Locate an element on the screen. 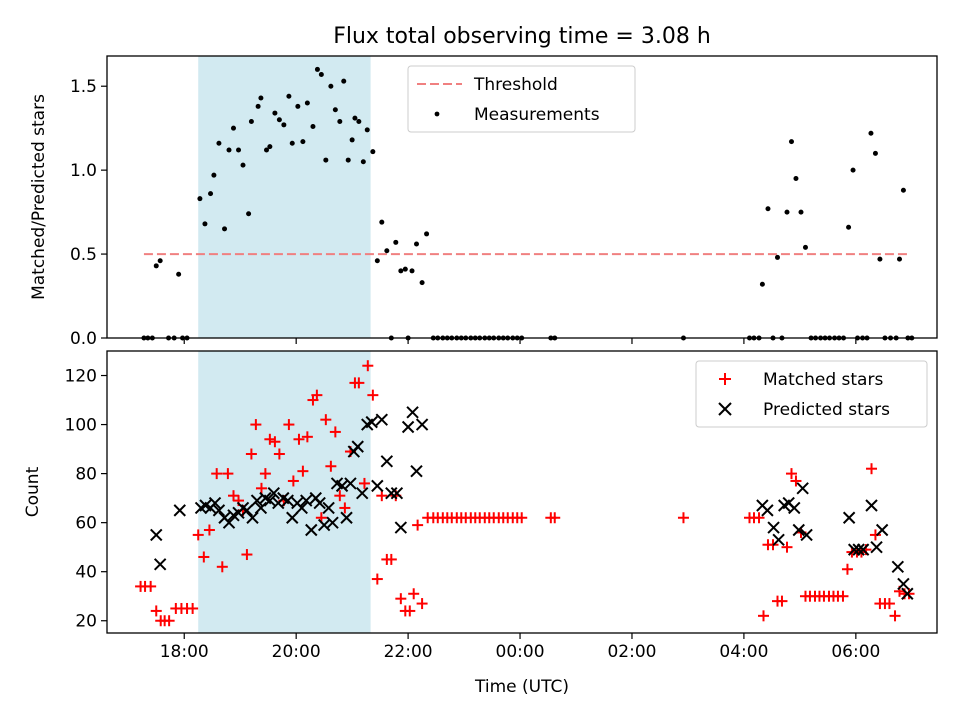 Image resolution: width=960 pixels, height=720 pixels. figure-title: Flux total observing time = 3.08 h is located at coordinates (522, 36).